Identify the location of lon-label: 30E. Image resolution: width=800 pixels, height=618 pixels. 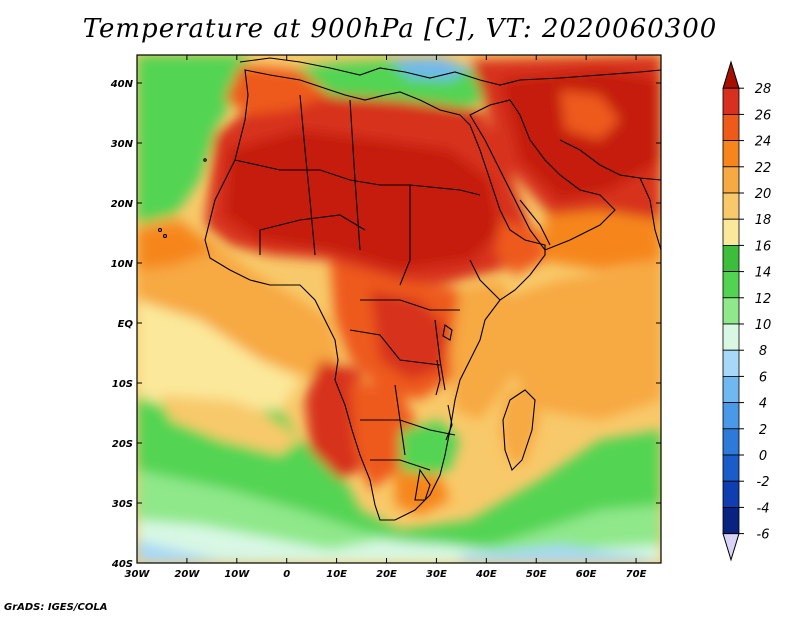
(436, 574).